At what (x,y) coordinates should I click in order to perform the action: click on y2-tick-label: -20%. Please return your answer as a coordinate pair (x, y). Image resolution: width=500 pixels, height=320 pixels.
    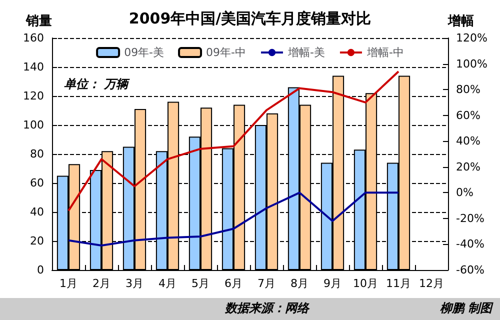
    Looking at the image, I should click on (470, 218).